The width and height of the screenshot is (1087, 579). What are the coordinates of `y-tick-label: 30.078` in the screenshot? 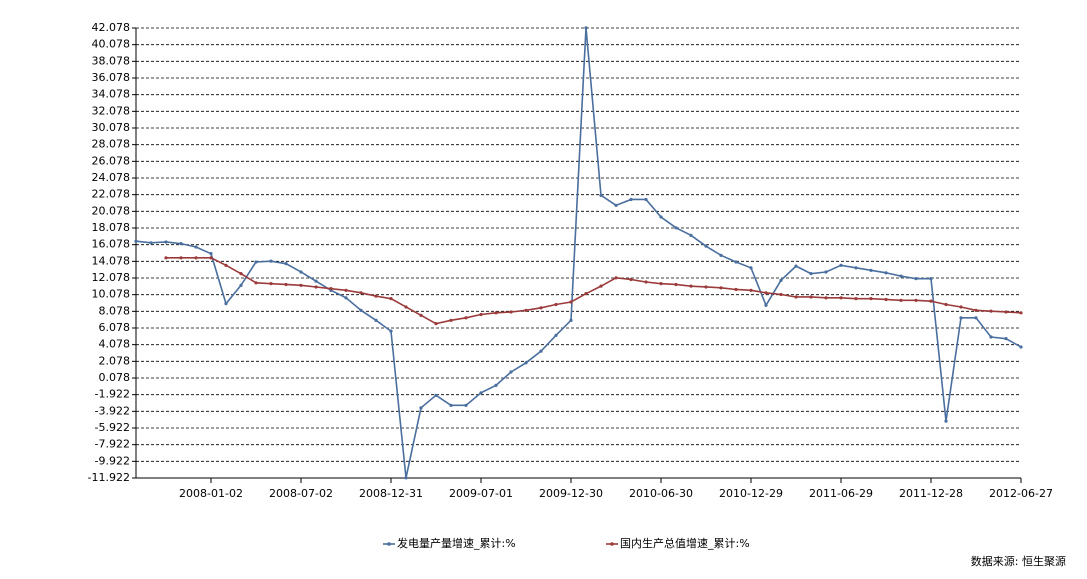 It's located at (111, 127).